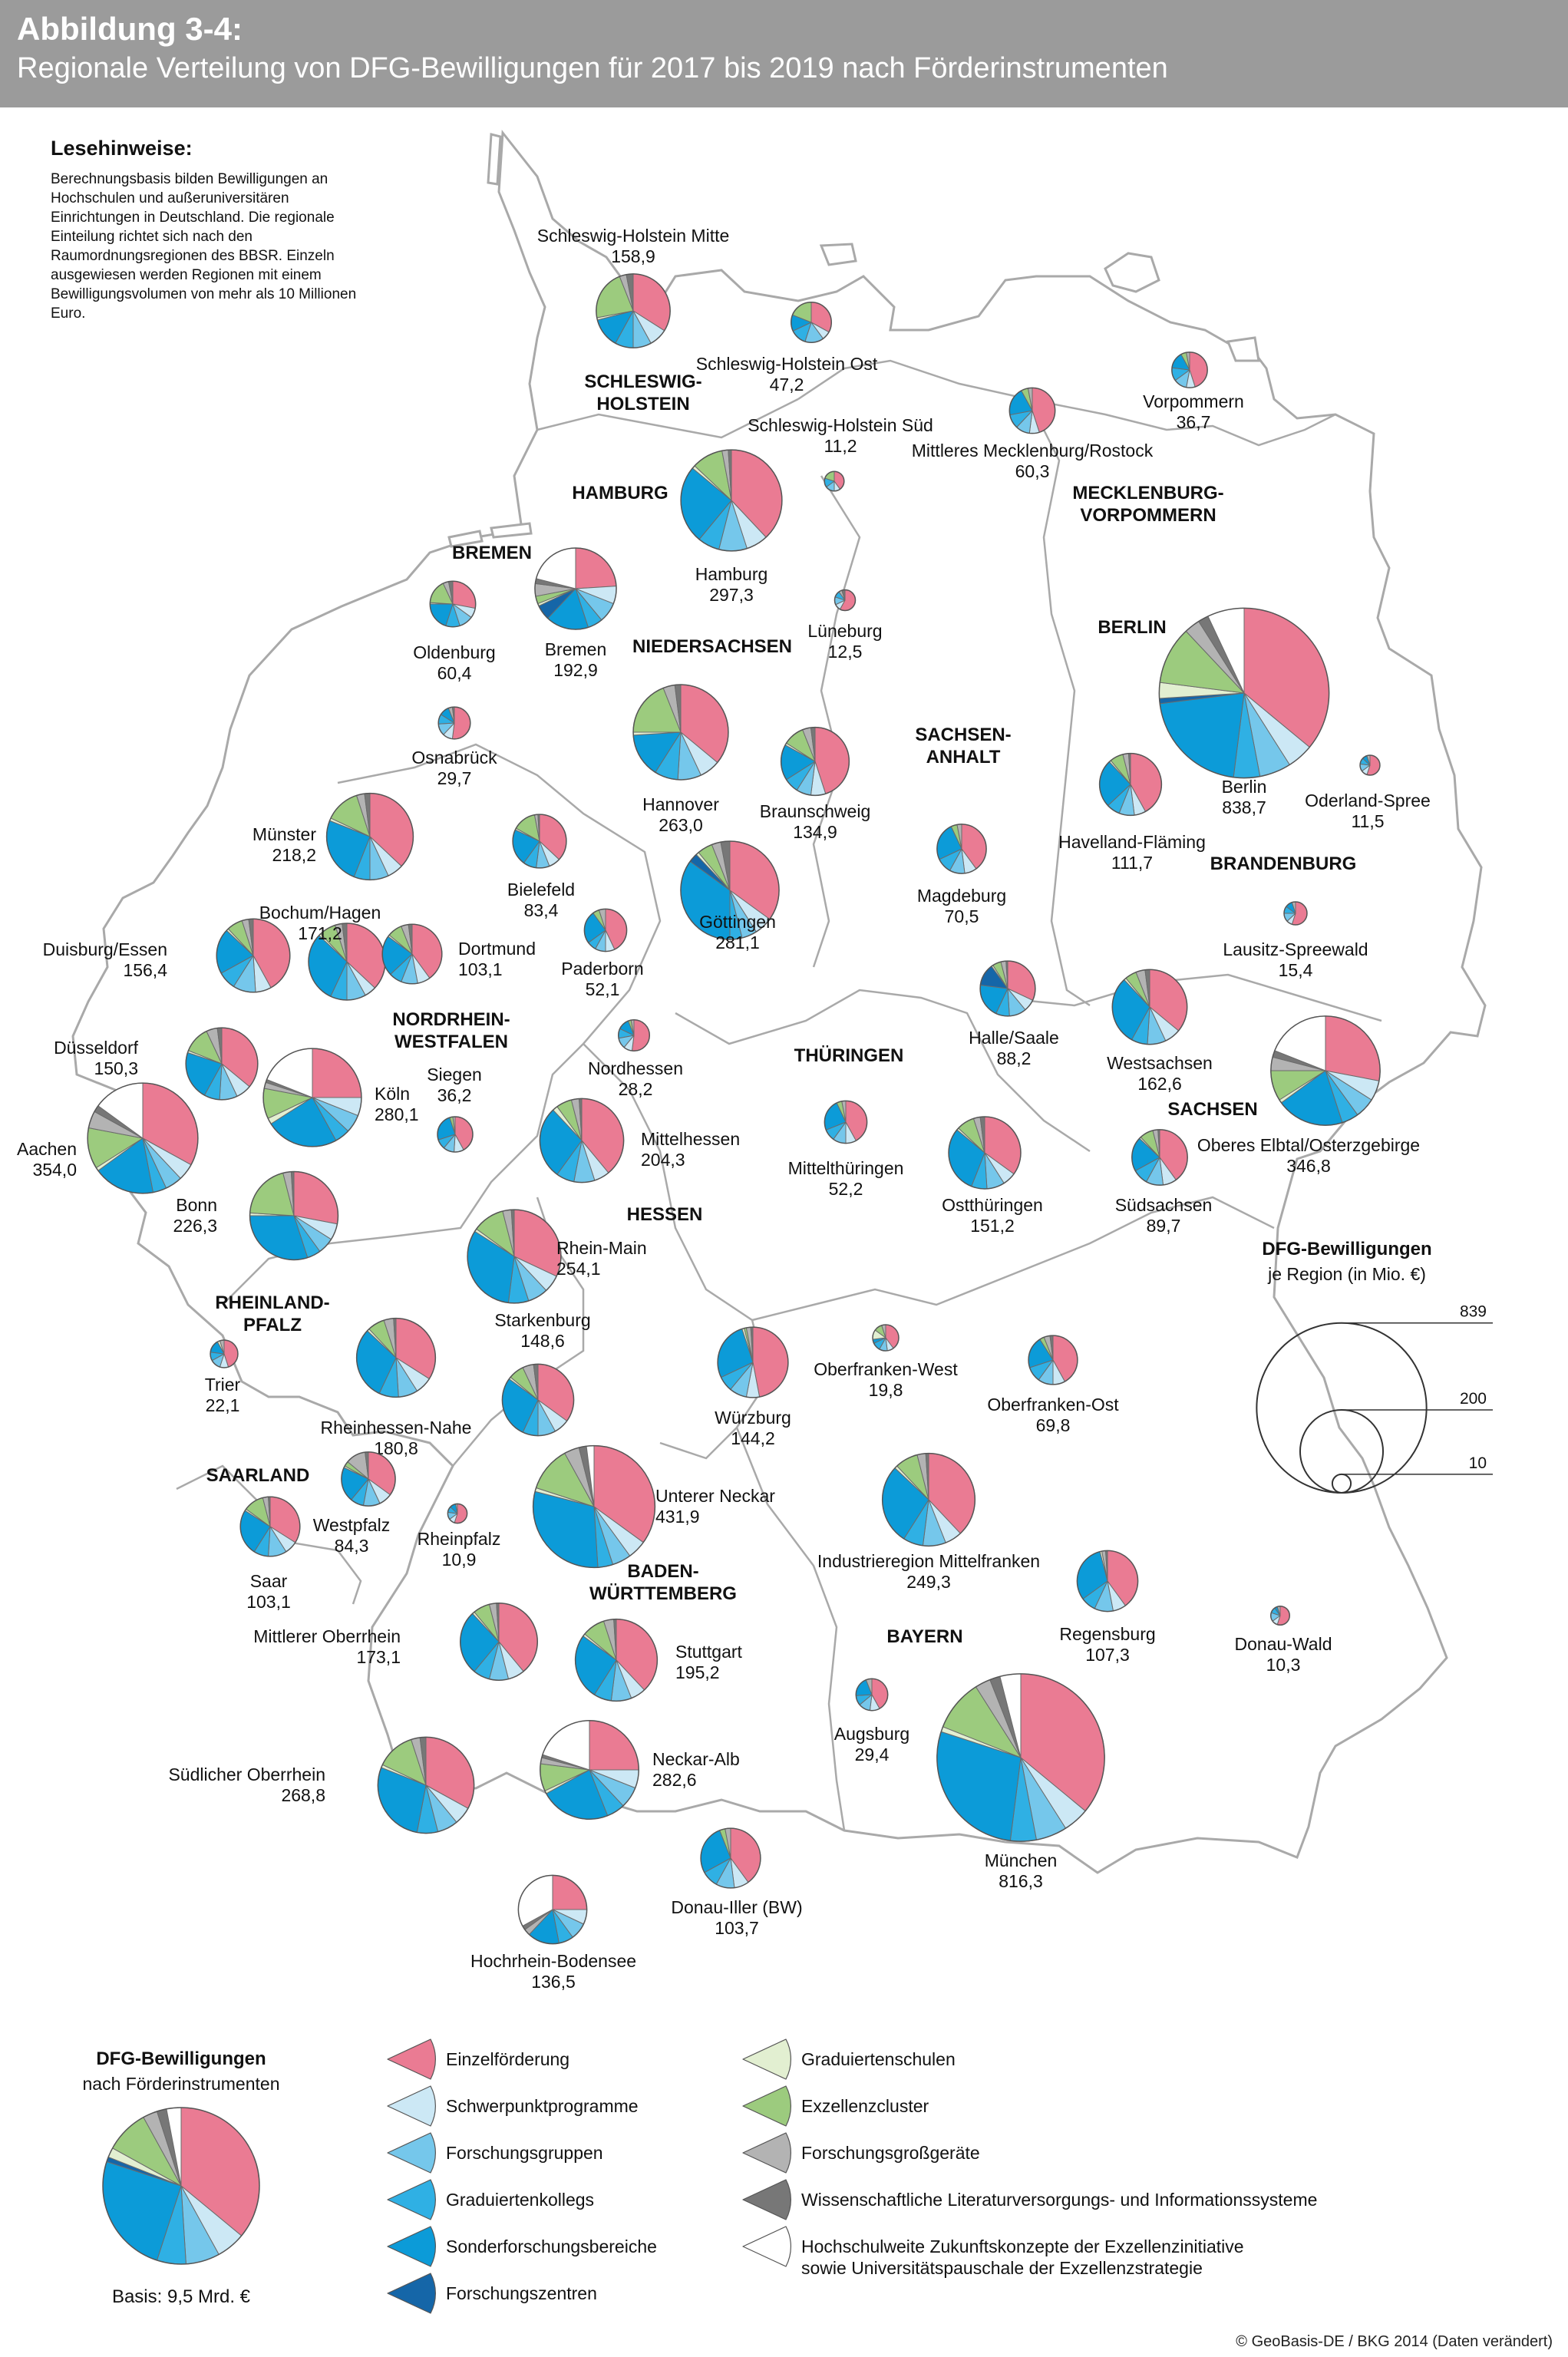  I want to click on pie-oberfranken-ost-outline, so click(1053, 1360).